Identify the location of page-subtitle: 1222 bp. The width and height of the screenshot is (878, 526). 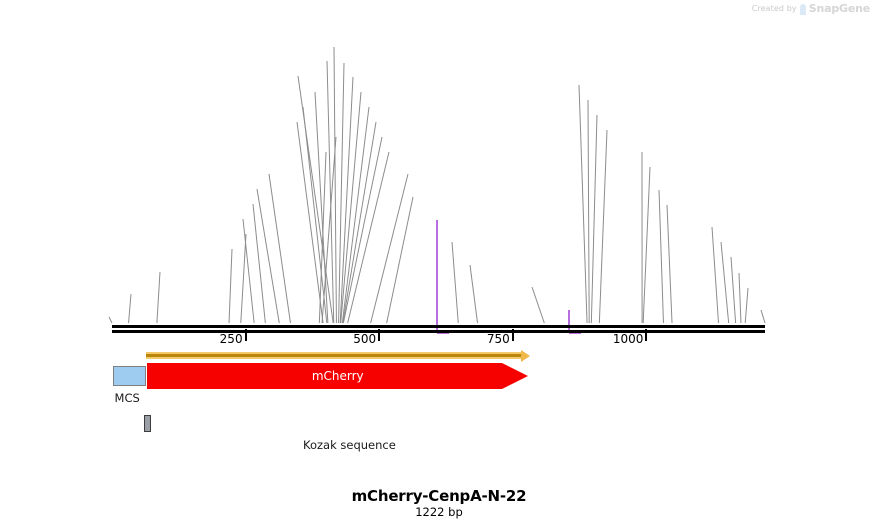
(439, 512).